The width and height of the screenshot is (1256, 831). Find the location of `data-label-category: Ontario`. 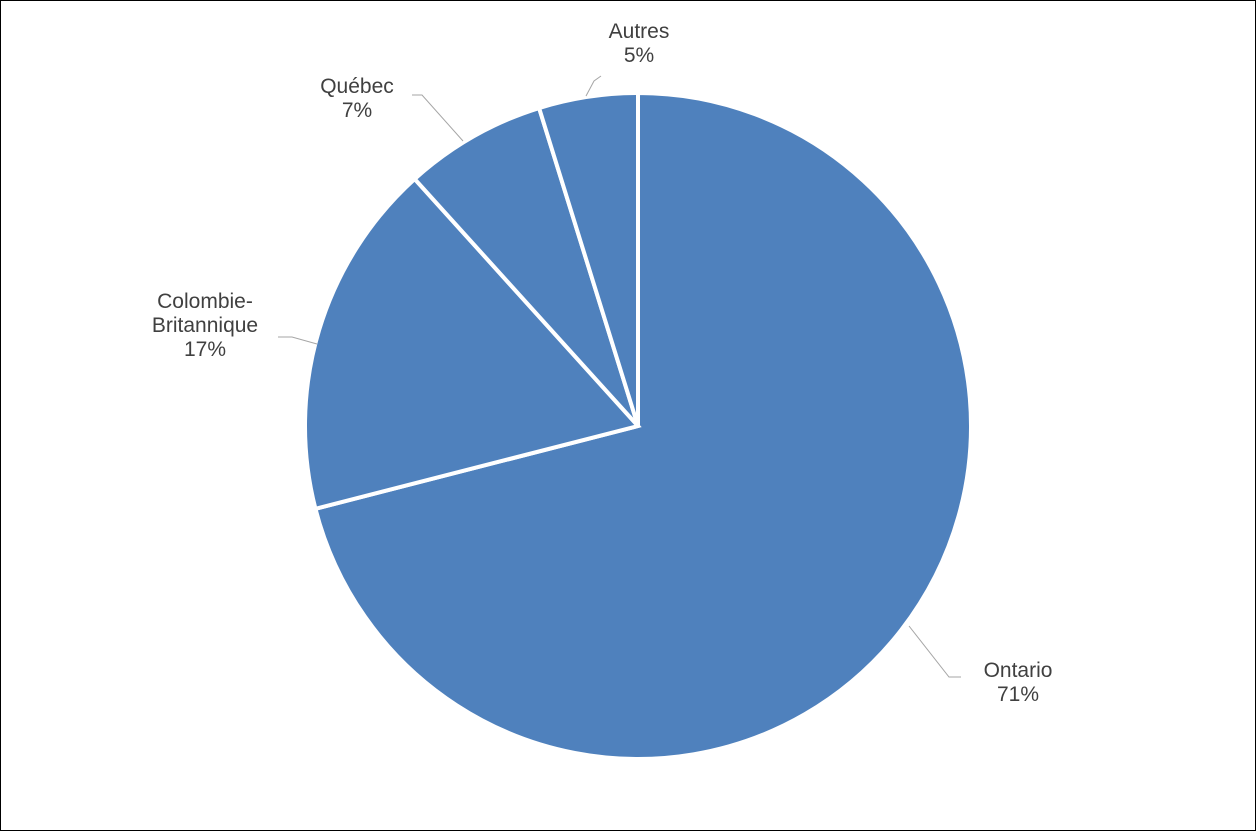

data-label-category: Ontario is located at coordinates (1018, 670).